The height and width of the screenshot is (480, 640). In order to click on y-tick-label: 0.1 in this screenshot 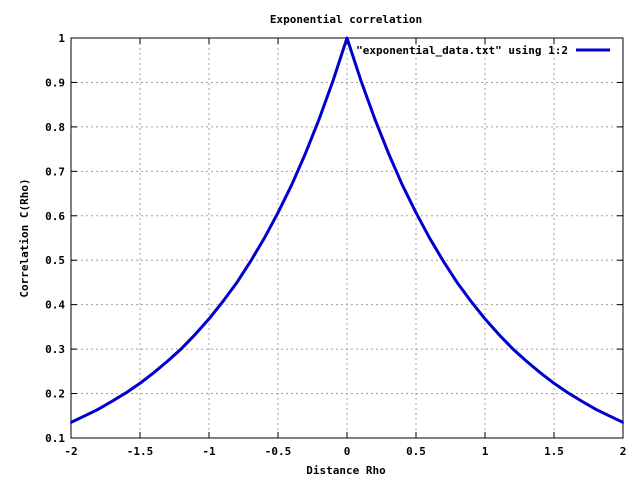, I will do `click(55, 438)`.